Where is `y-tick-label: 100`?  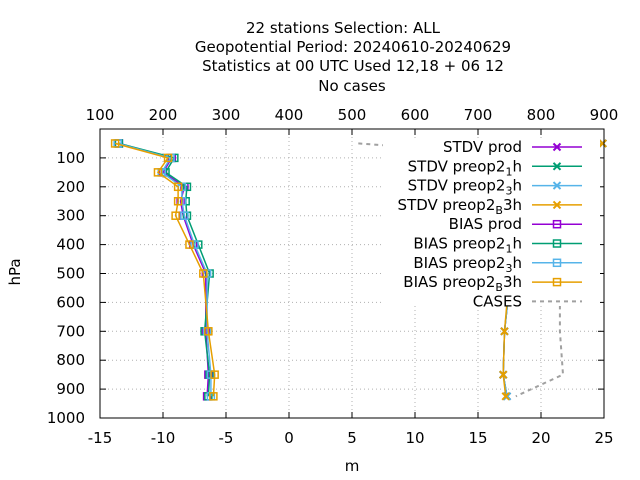 y-tick-label: 100 is located at coordinates (70, 158).